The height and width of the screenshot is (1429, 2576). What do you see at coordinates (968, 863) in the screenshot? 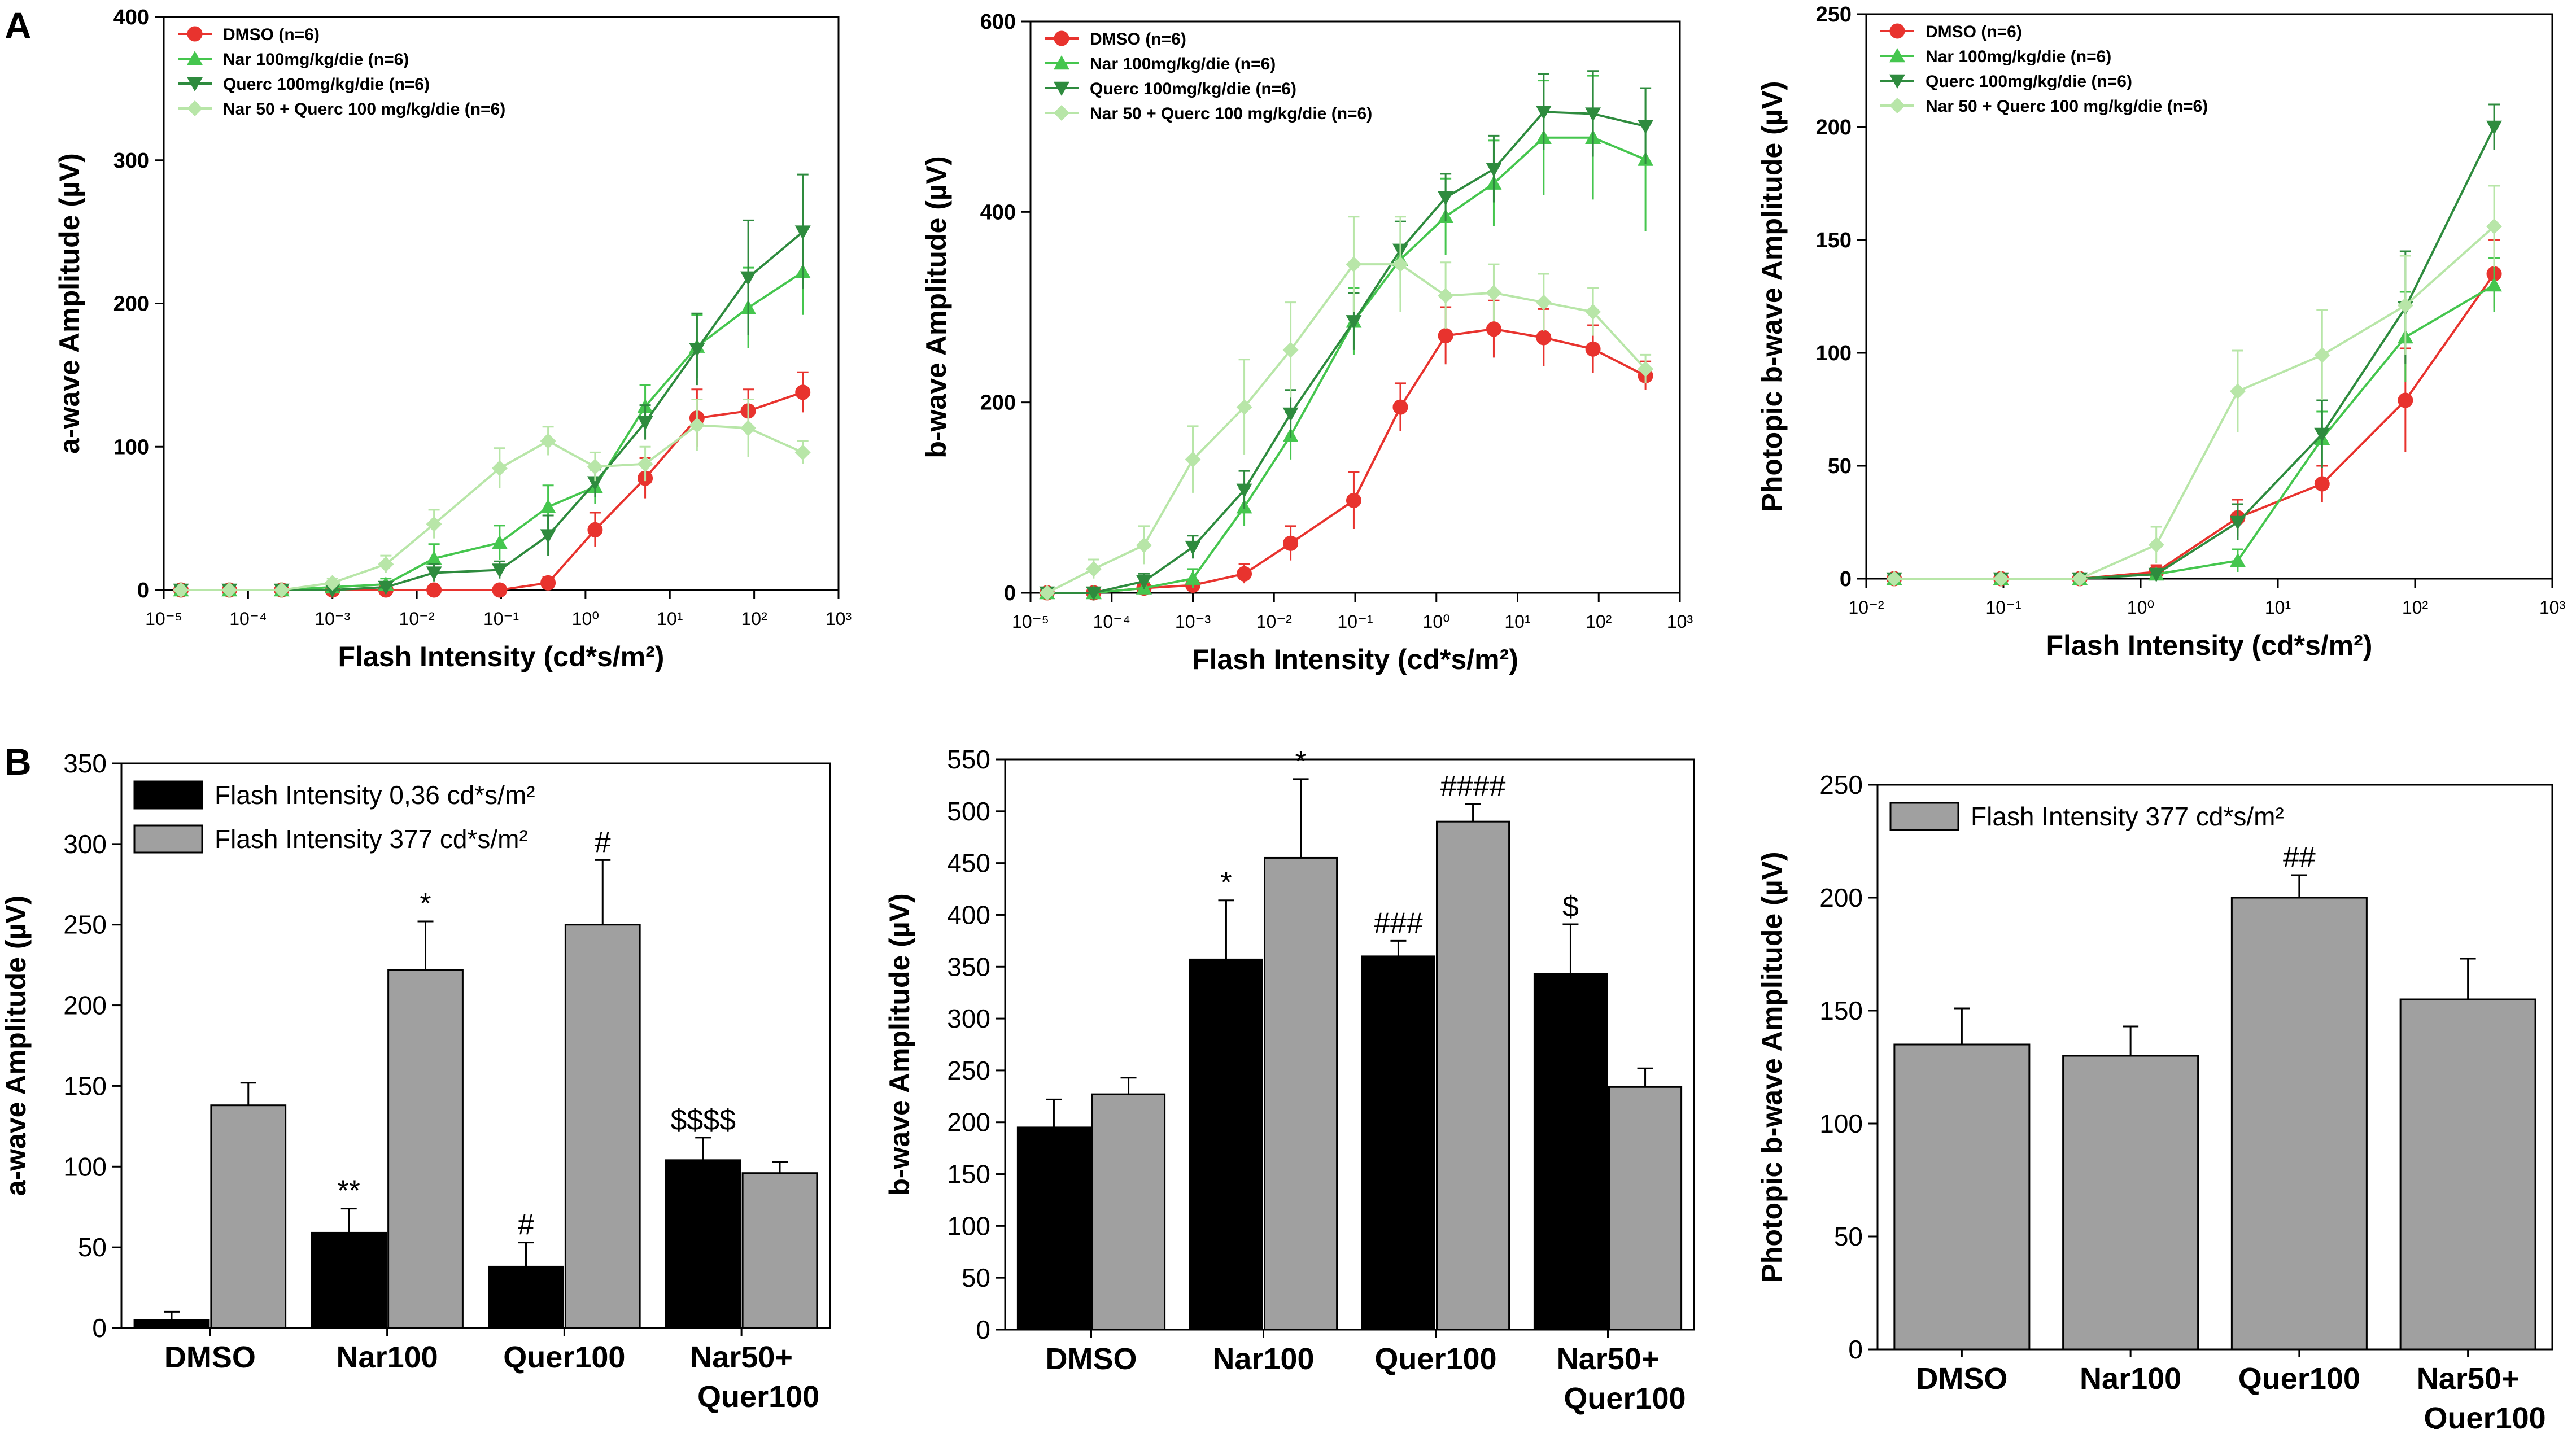
I see `y-tick-label: 450` at bounding box center [968, 863].